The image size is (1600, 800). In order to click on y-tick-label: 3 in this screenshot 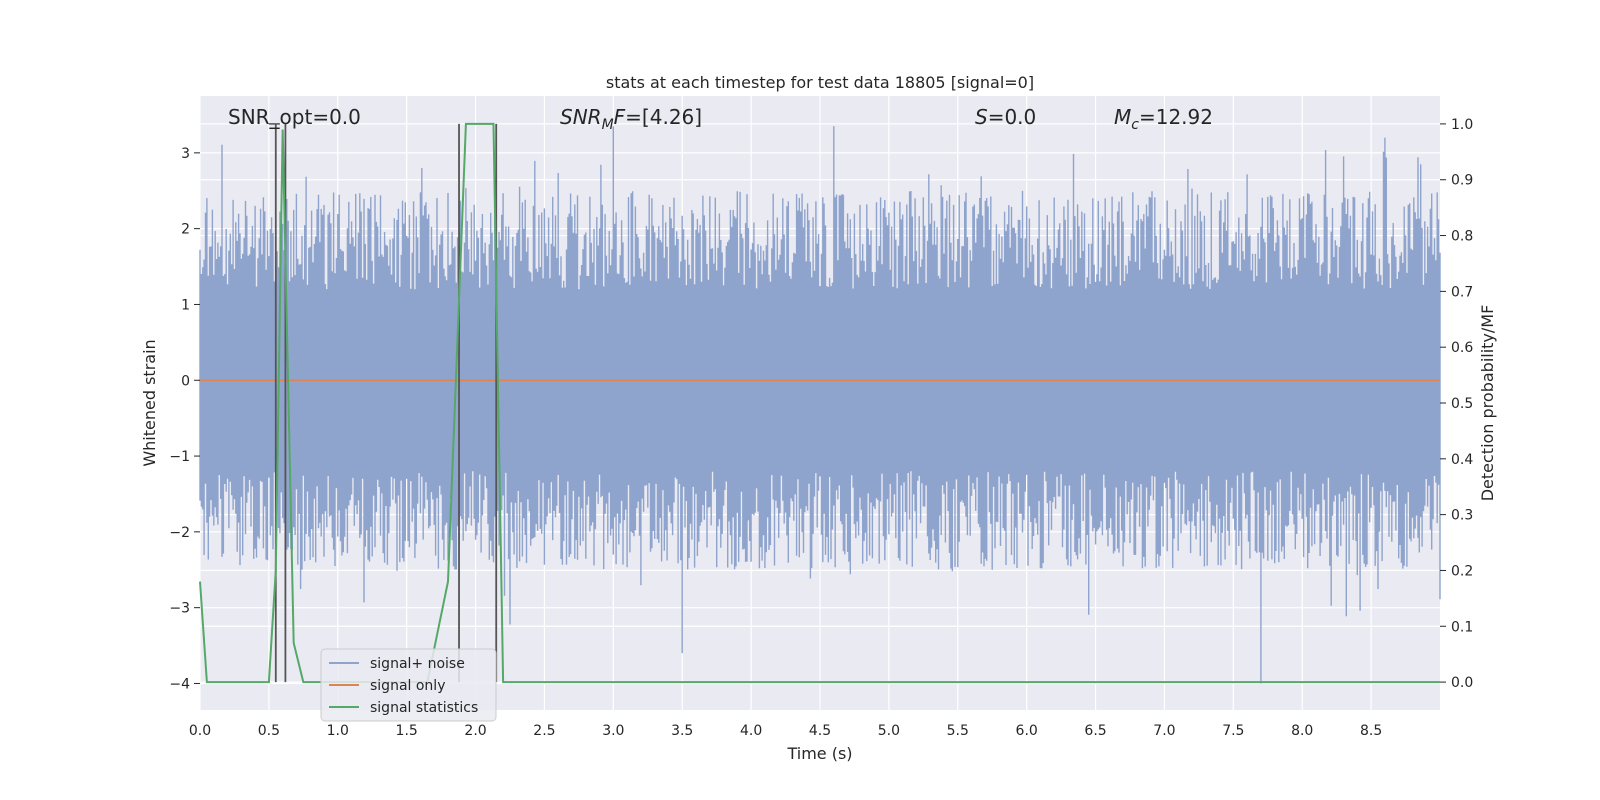, I will do `click(185, 154)`.